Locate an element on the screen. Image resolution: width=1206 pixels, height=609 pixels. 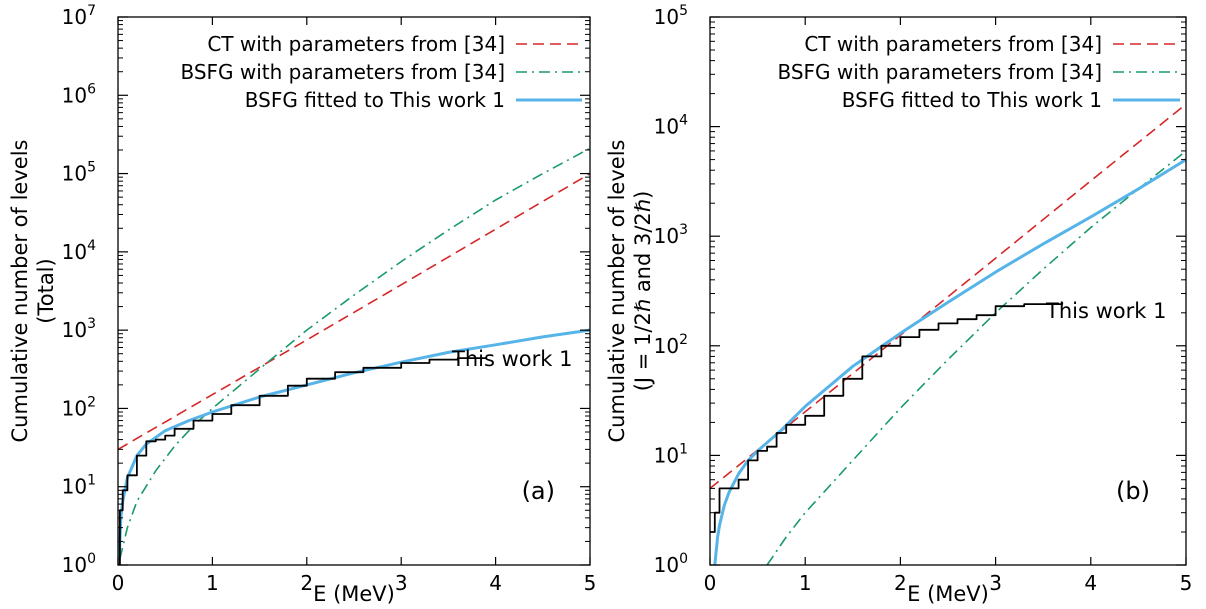
y-tick-label-b-0: 10⁰ is located at coordinates (671, 564).